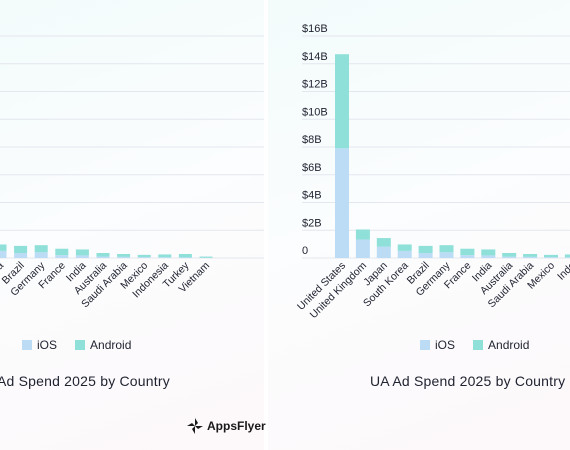 The width and height of the screenshot is (570, 450). What do you see at coordinates (266, 225) in the screenshot?
I see `panel-divider` at bounding box center [266, 225].